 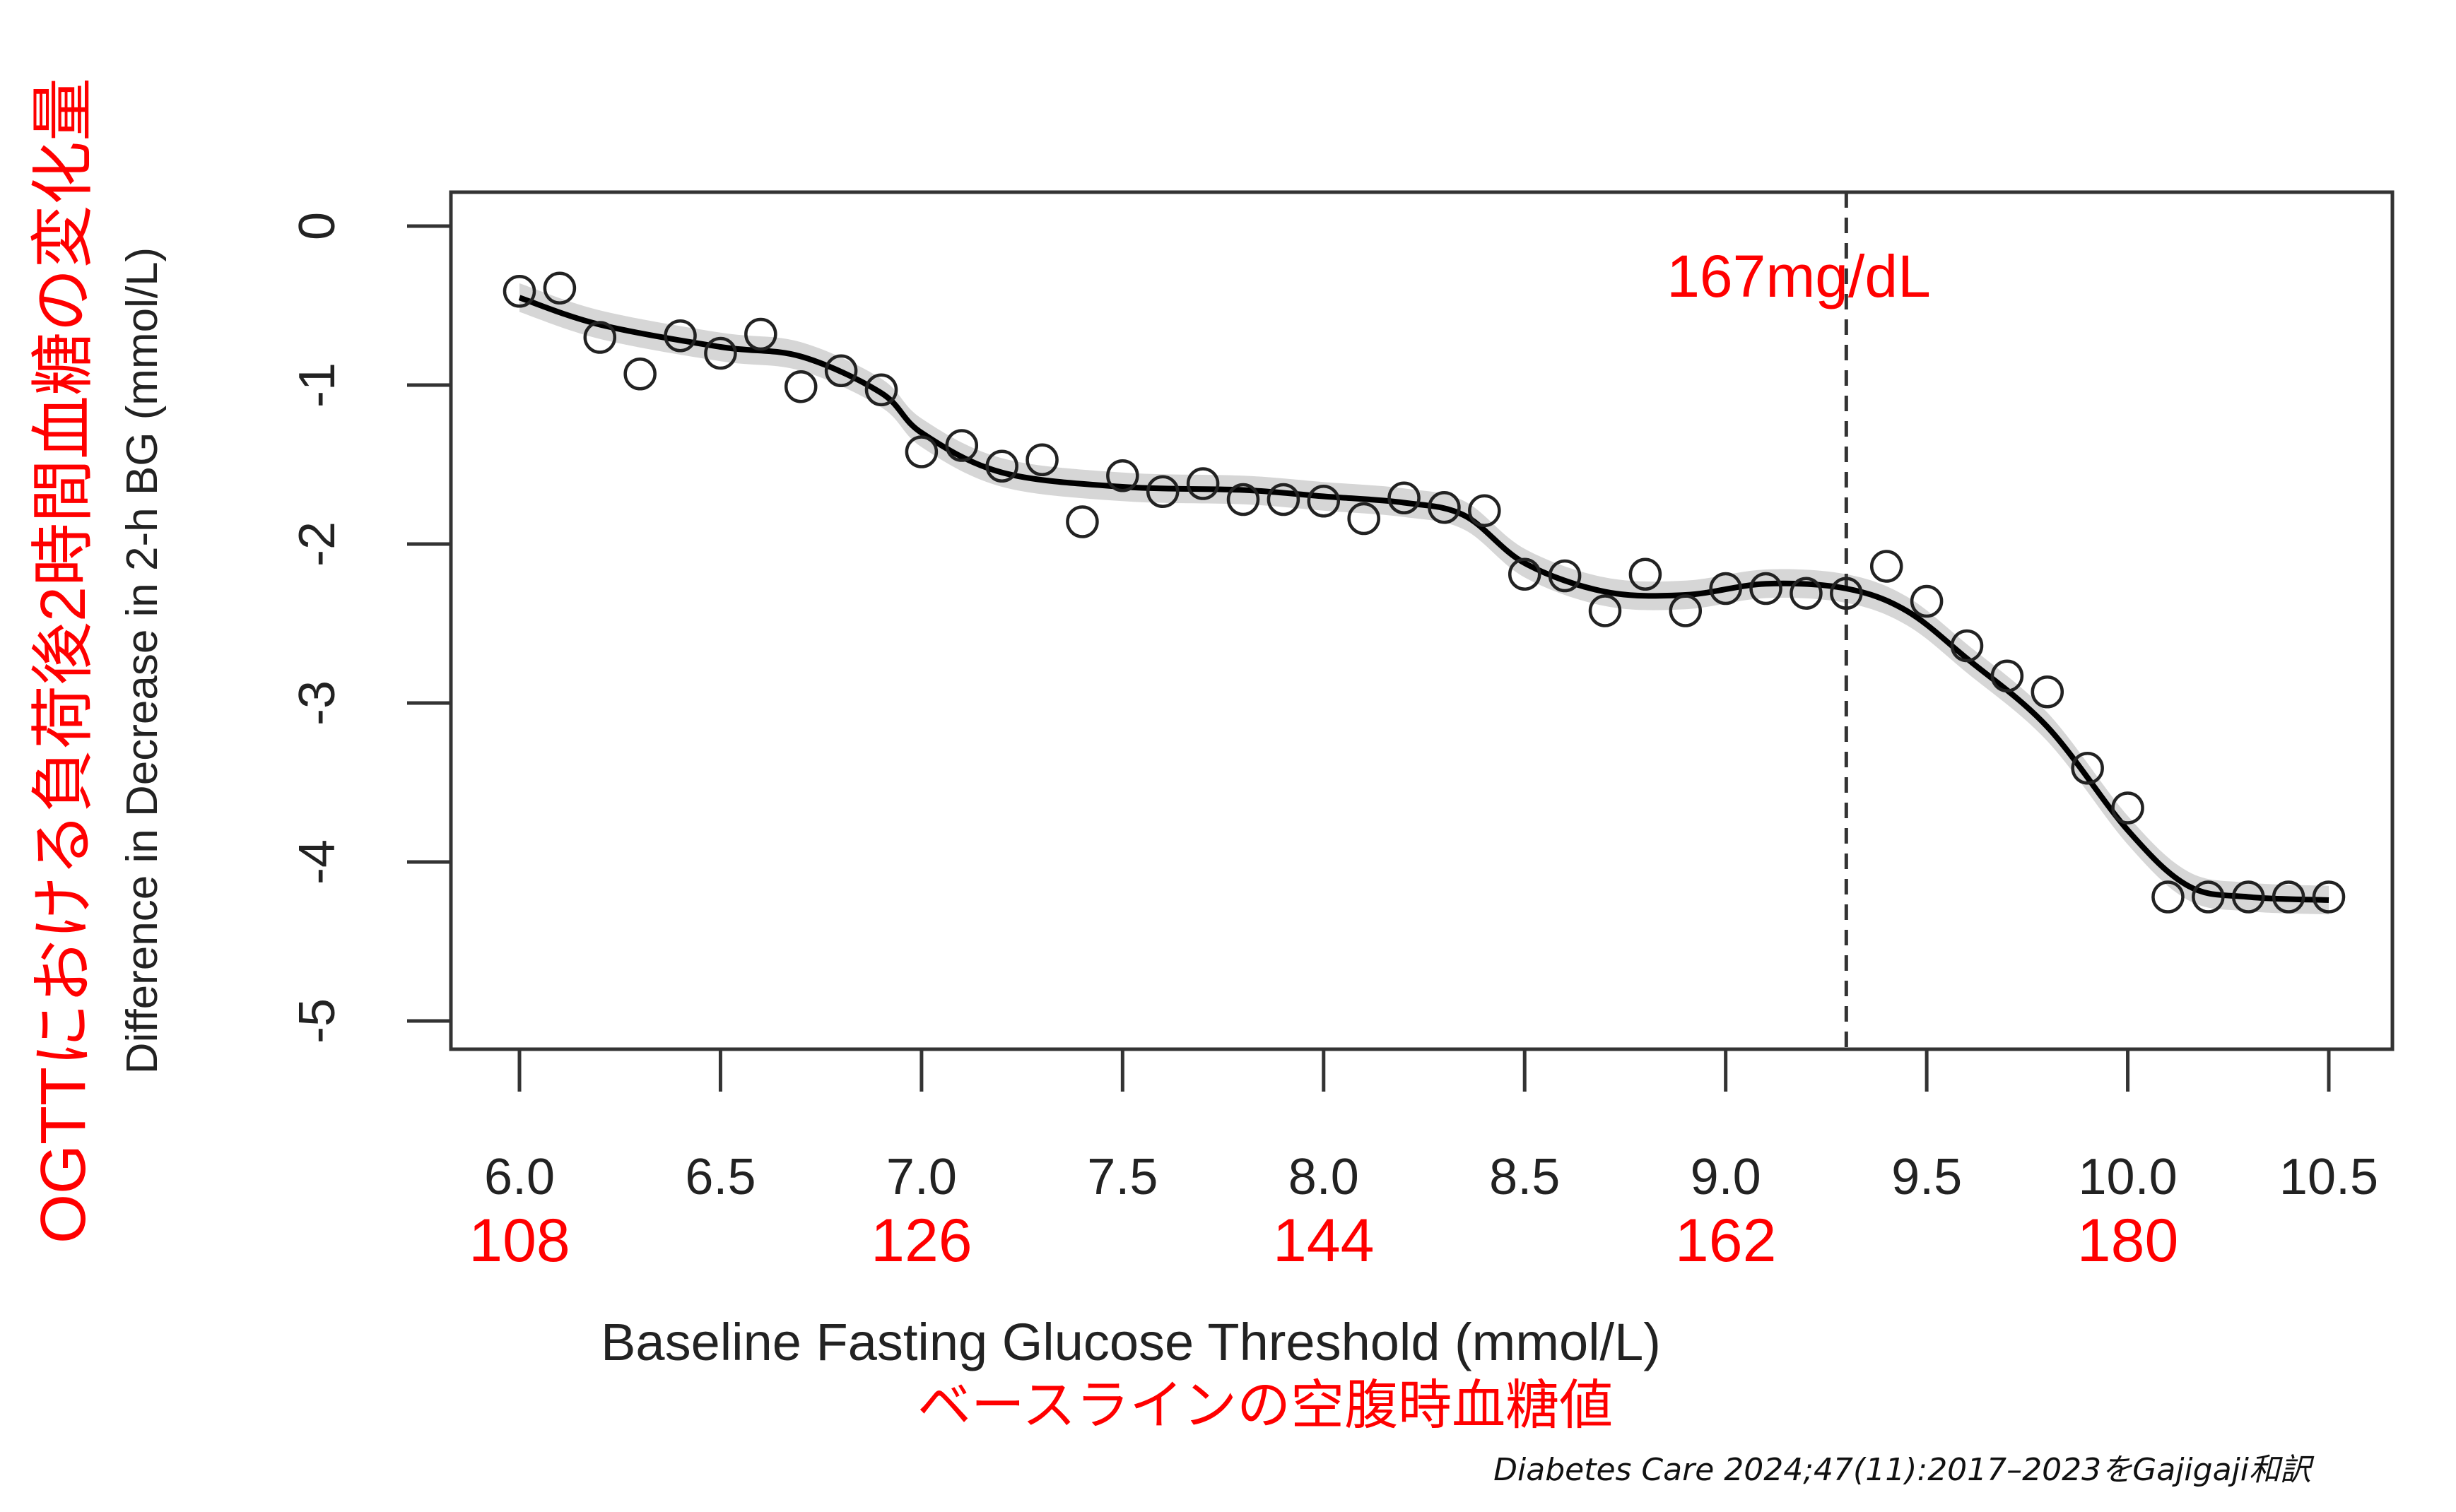 What do you see at coordinates (720, 1177) in the screenshot?
I see `x-tick-label: 6.5` at bounding box center [720, 1177].